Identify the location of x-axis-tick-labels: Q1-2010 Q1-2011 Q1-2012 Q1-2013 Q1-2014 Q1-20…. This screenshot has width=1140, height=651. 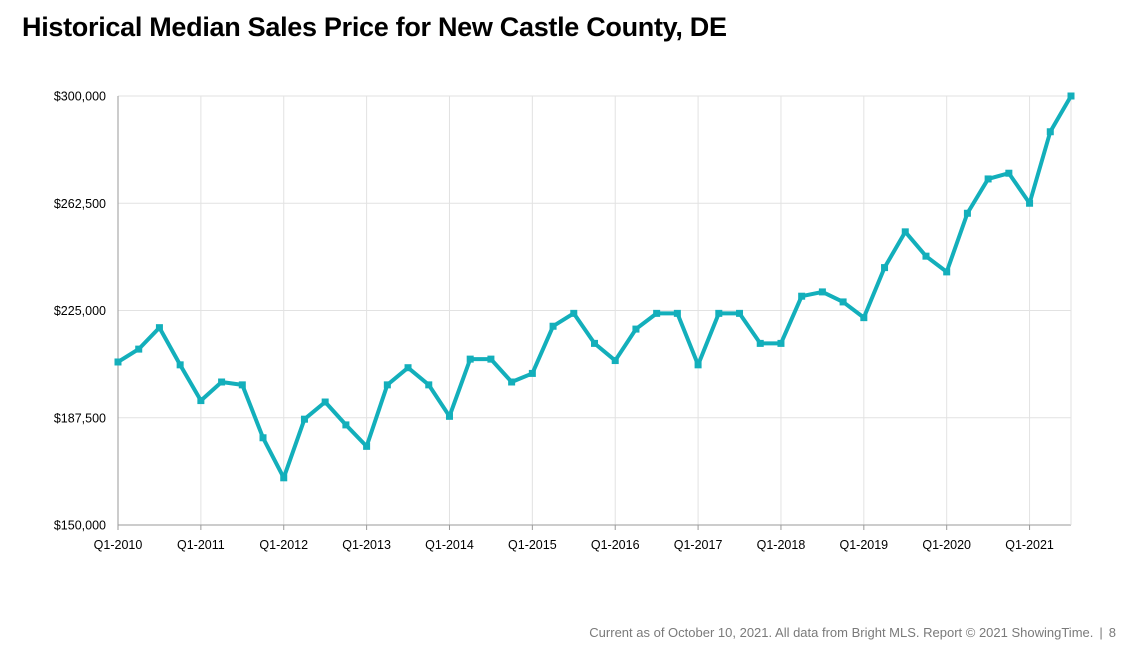
(574, 545).